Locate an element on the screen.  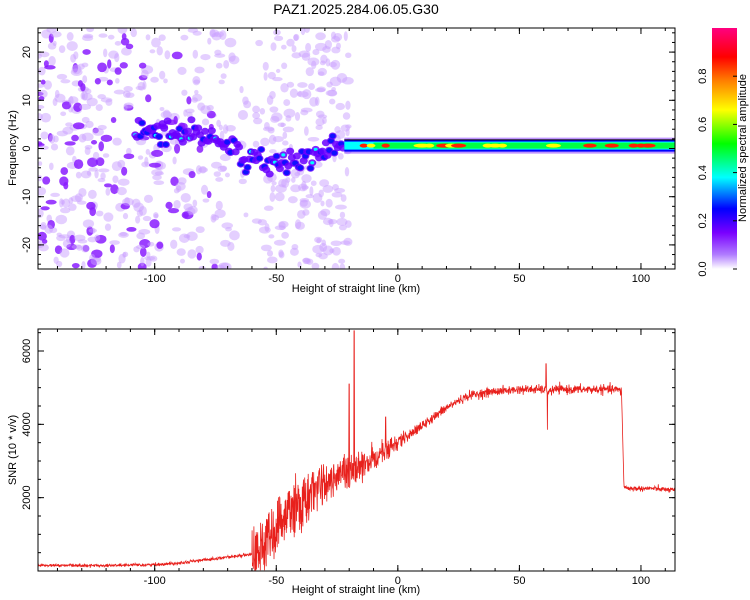
snr-x-tick-label-3: 50 is located at coordinates (519, 581).